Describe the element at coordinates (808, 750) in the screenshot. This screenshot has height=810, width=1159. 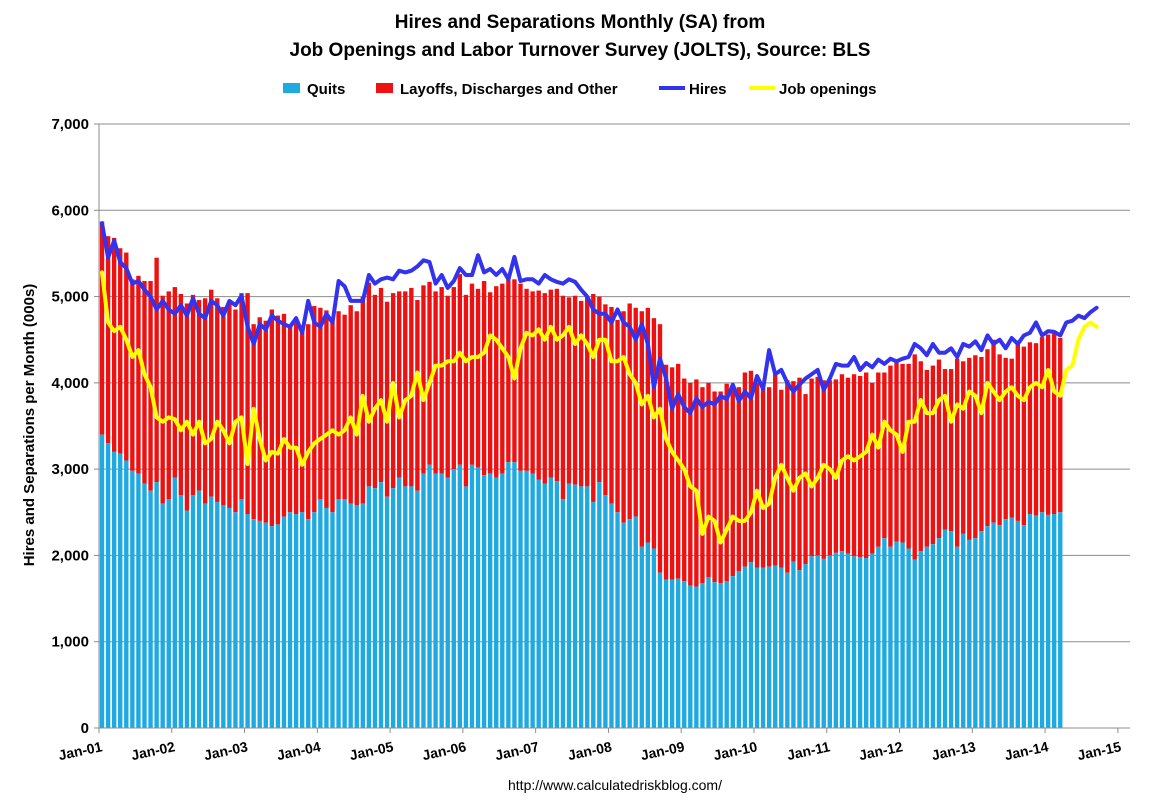
I see `x-tick-label: Jan-11` at that location.